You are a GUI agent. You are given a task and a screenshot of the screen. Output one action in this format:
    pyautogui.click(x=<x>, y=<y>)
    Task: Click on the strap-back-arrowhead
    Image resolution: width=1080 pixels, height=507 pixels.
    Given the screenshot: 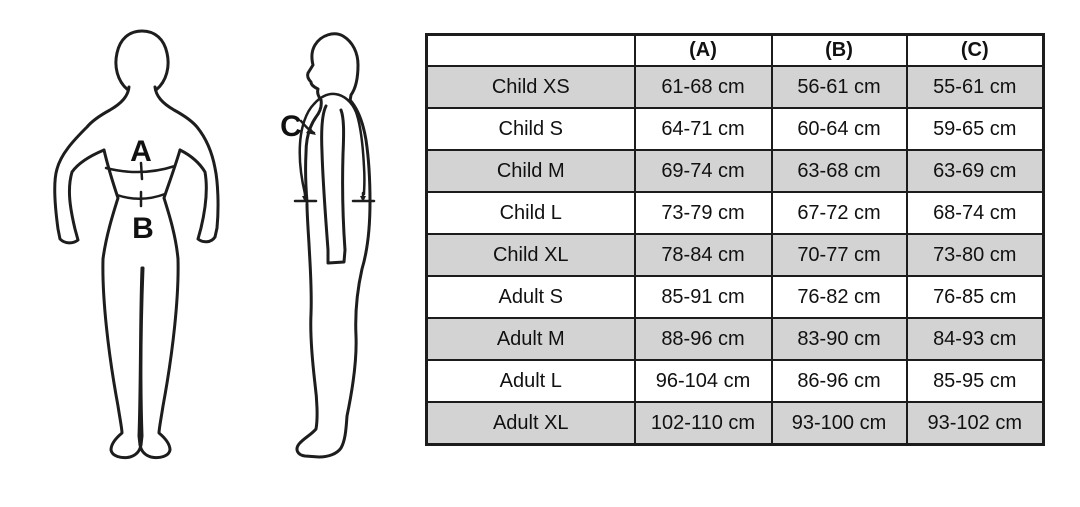 What is the action you would take?
    pyautogui.click(x=363, y=199)
    